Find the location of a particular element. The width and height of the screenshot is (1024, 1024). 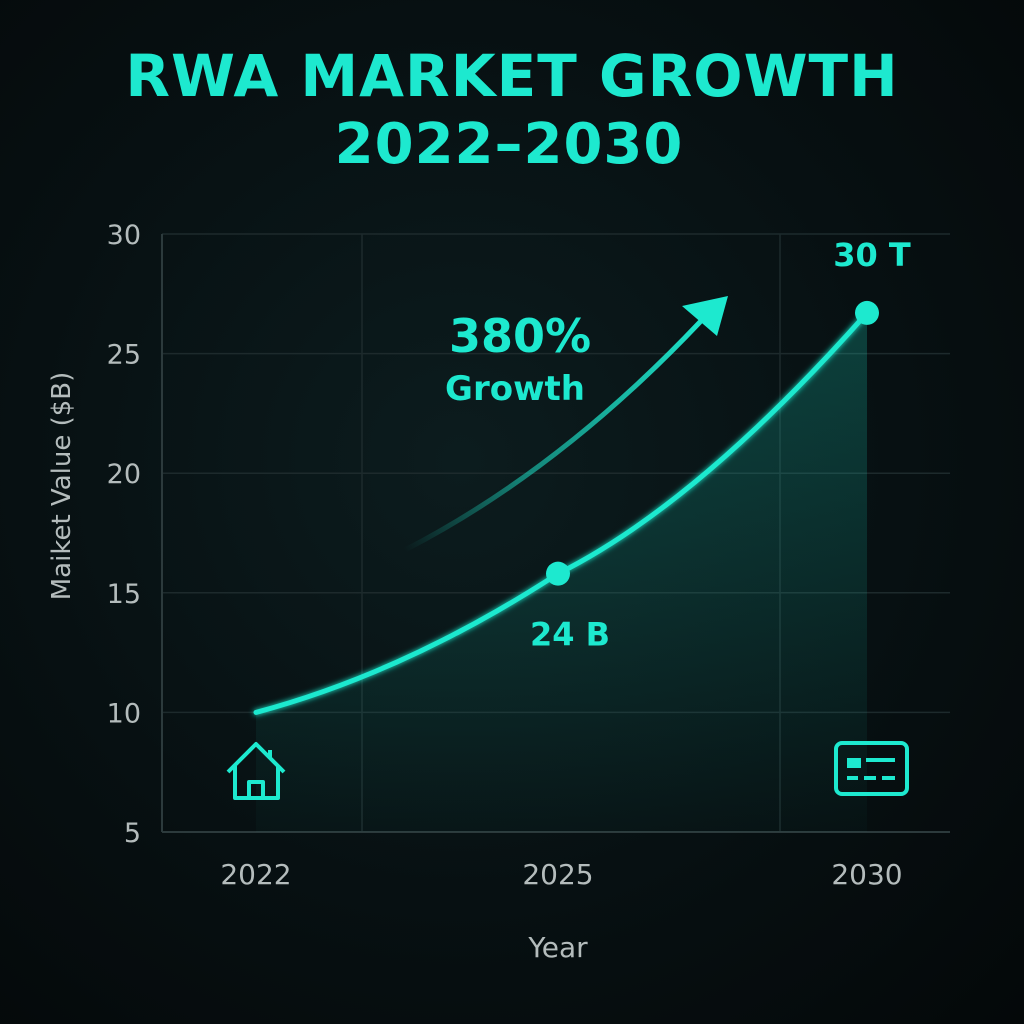

x-tick-label: 2025 is located at coordinates (557, 874).